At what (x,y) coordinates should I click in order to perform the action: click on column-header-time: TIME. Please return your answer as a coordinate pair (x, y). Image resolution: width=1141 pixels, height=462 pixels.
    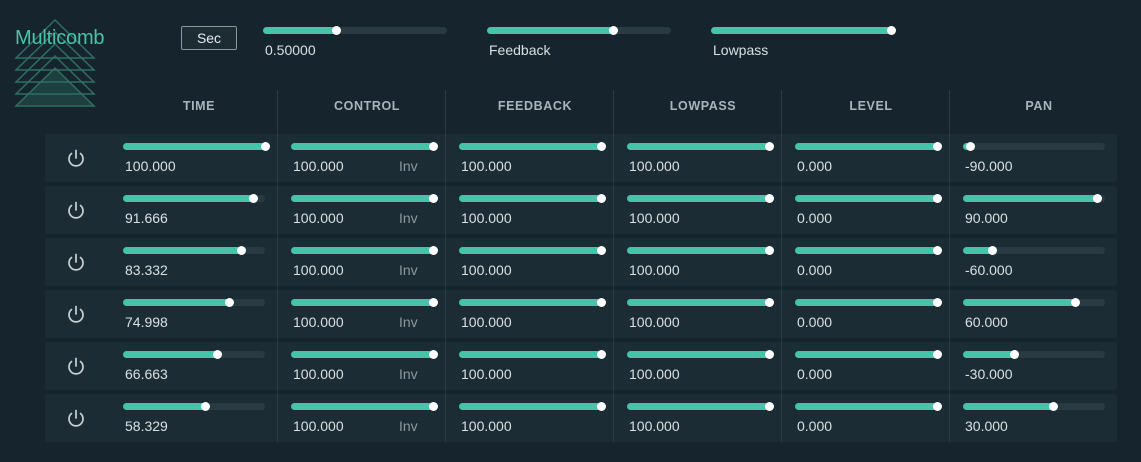
    Looking at the image, I should click on (199, 106).